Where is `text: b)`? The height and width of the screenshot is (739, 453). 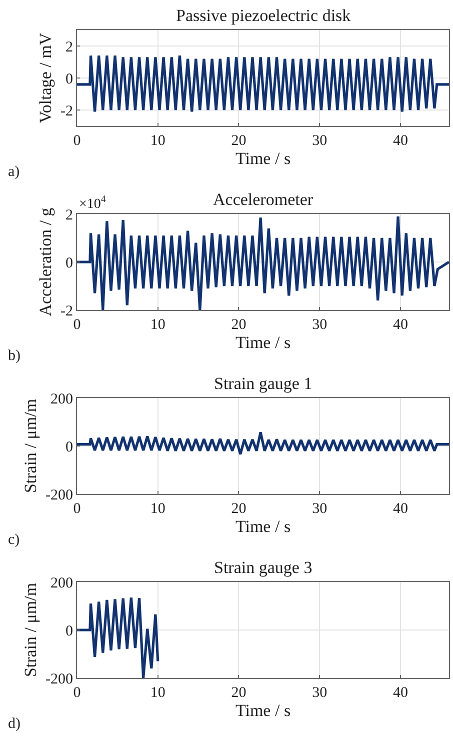 text: b) is located at coordinates (14, 356).